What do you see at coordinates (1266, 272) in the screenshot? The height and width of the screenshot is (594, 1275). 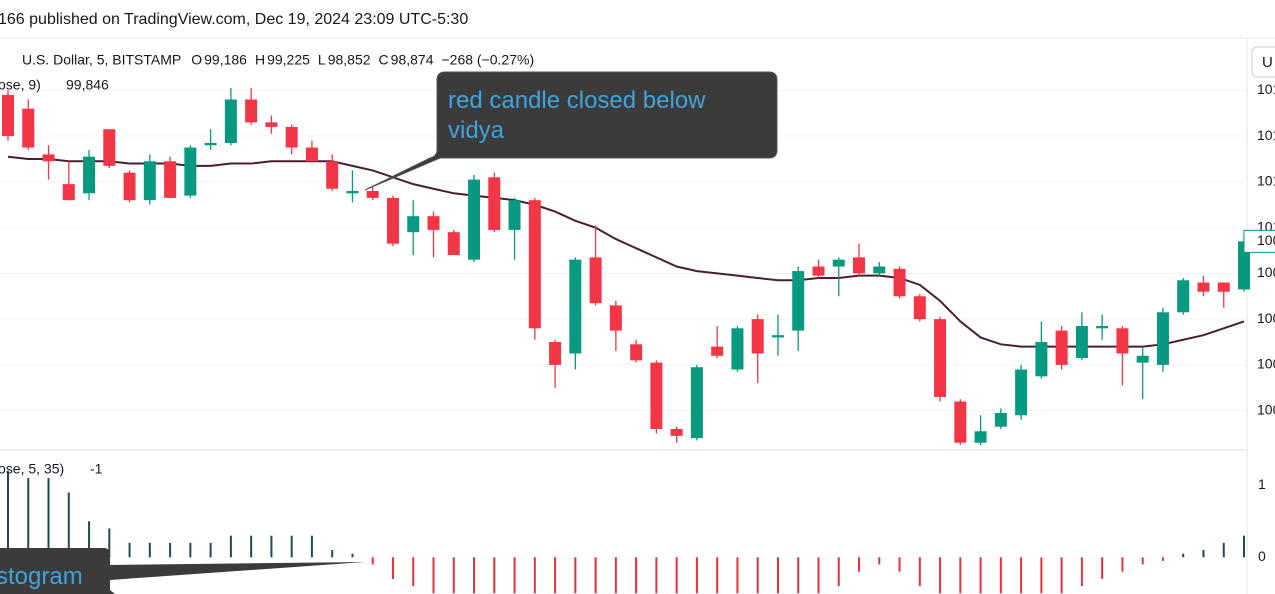 I see `y-tick-label: 100,800` at bounding box center [1266, 272].